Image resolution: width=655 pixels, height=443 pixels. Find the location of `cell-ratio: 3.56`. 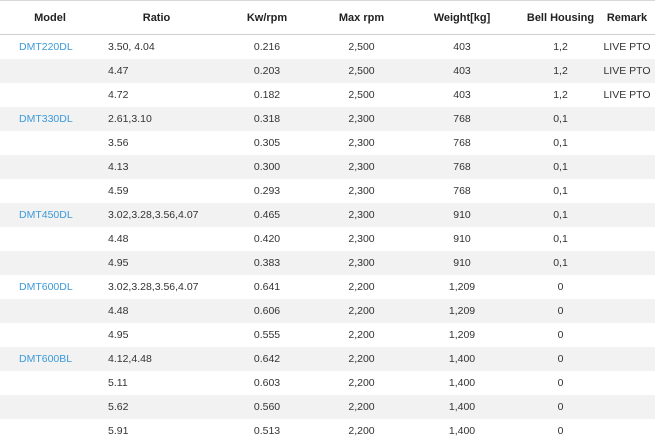

cell-ratio: 3.56 is located at coordinates (118, 142).